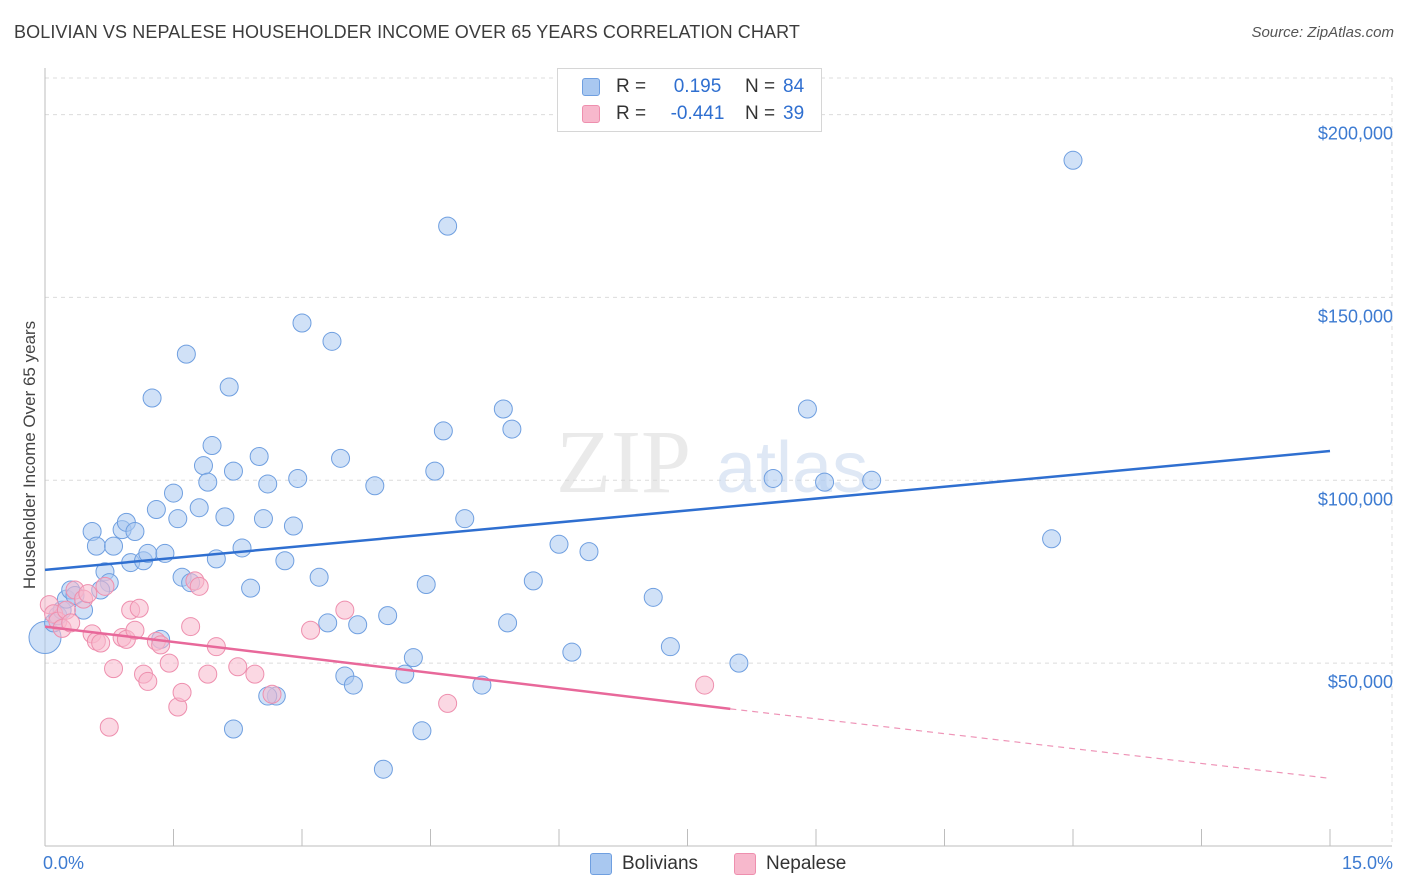  I want to click on bottom-legend-bolivians: Bolivians, so click(644, 864).